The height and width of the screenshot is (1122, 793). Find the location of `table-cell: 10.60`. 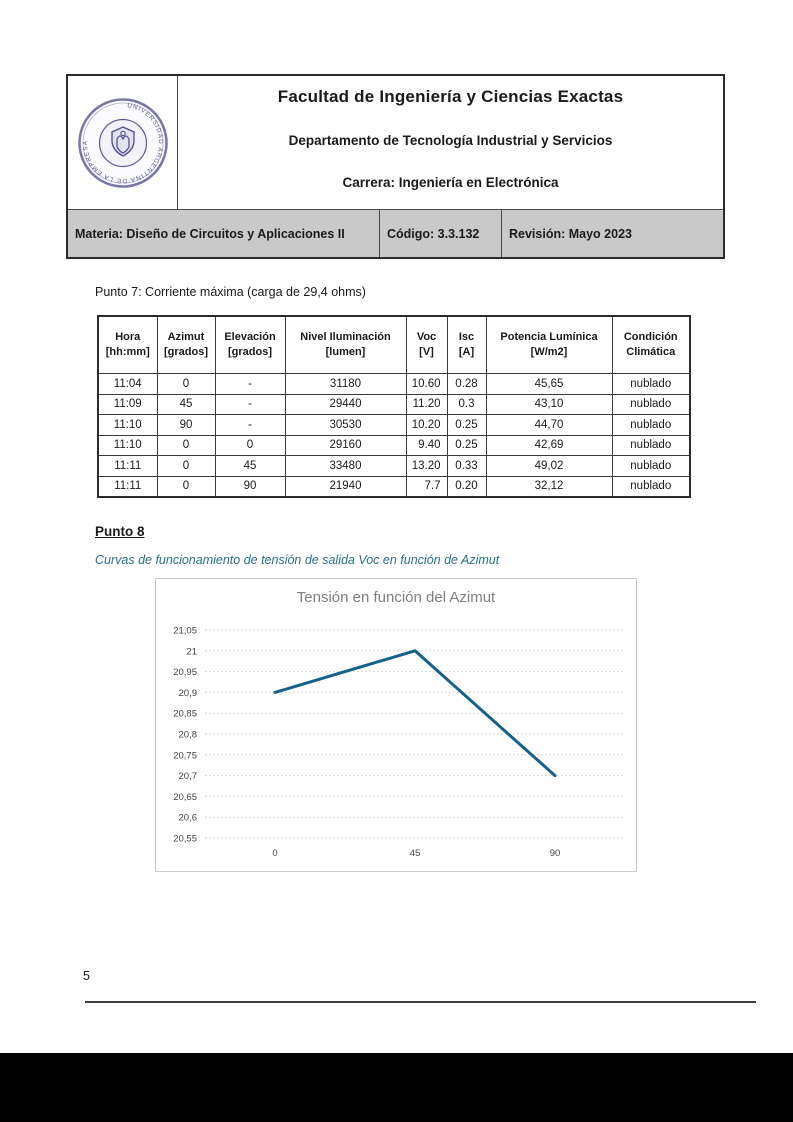

table-cell: 10.60 is located at coordinates (426, 384).